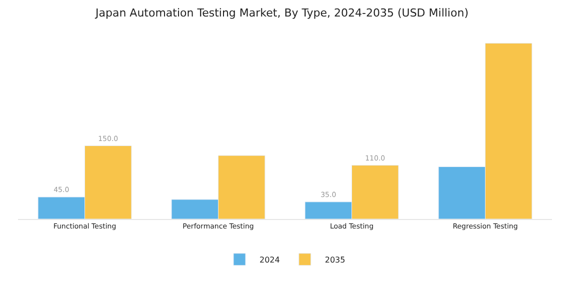 Image resolution: width=564 pixels, height=286 pixels. Describe the element at coordinates (335, 260) in the screenshot. I see `legend-label: 2035` at that location.